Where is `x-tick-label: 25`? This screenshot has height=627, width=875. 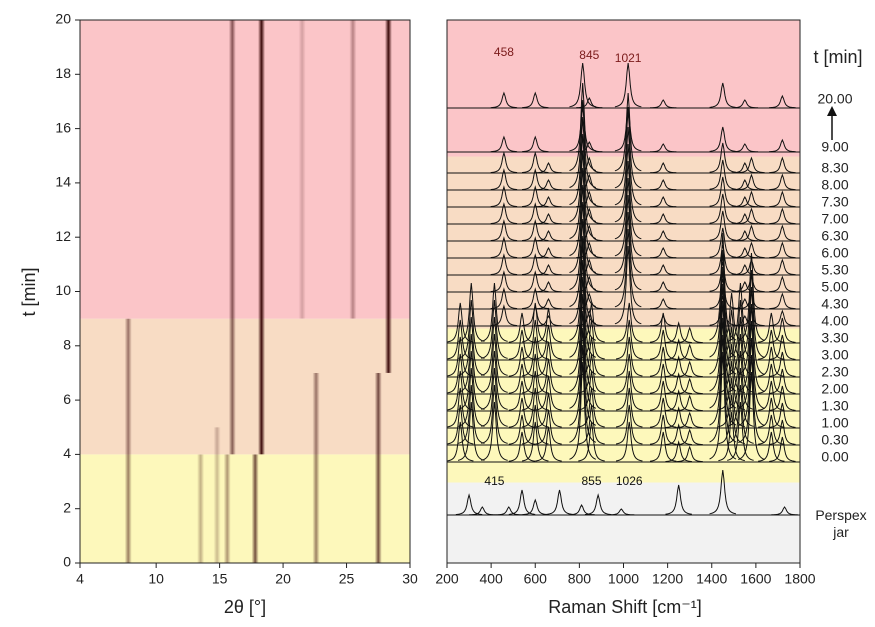
x-tick-label: 25 is located at coordinates (347, 579).